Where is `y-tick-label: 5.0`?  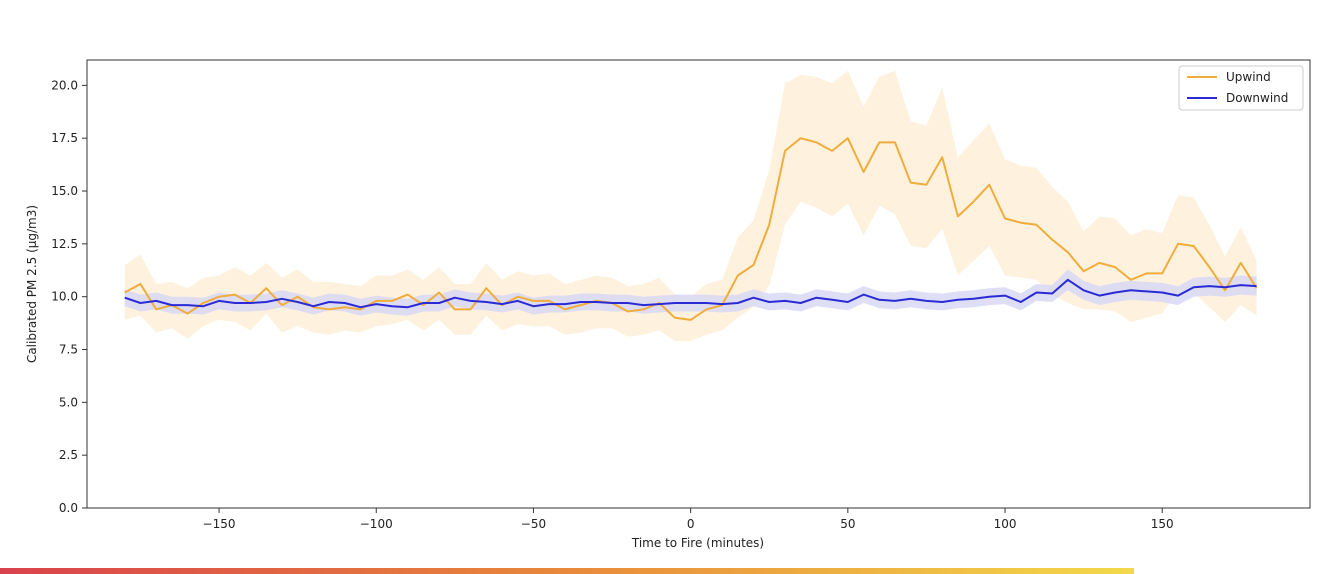
y-tick-label: 5.0 is located at coordinates (68, 402).